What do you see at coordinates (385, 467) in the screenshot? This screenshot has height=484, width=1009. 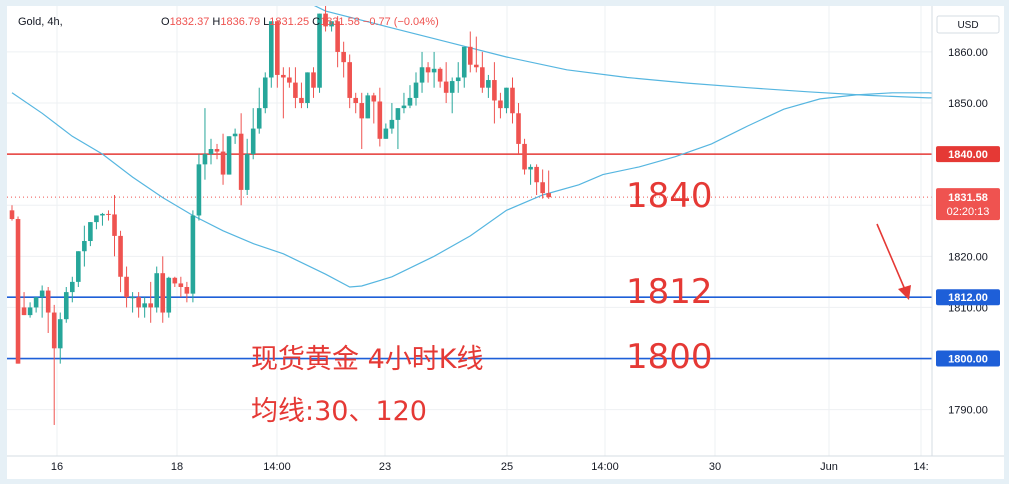 I see `time-tick-label: 23` at bounding box center [385, 467].